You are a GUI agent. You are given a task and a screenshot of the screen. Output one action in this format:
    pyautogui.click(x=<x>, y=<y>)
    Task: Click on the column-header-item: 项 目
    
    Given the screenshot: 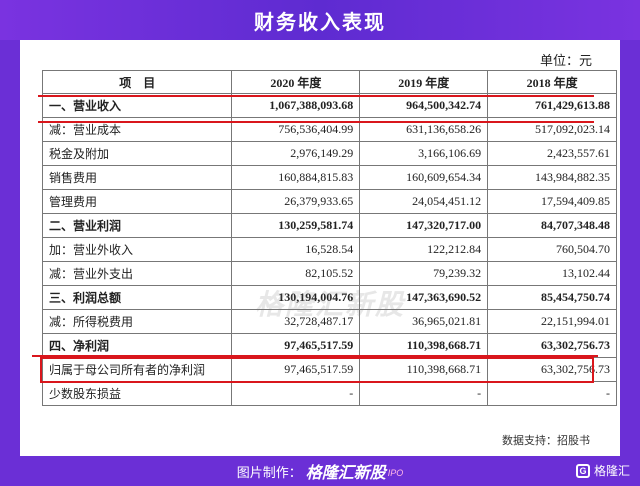 What is the action you would take?
    pyautogui.click(x=137, y=82)
    